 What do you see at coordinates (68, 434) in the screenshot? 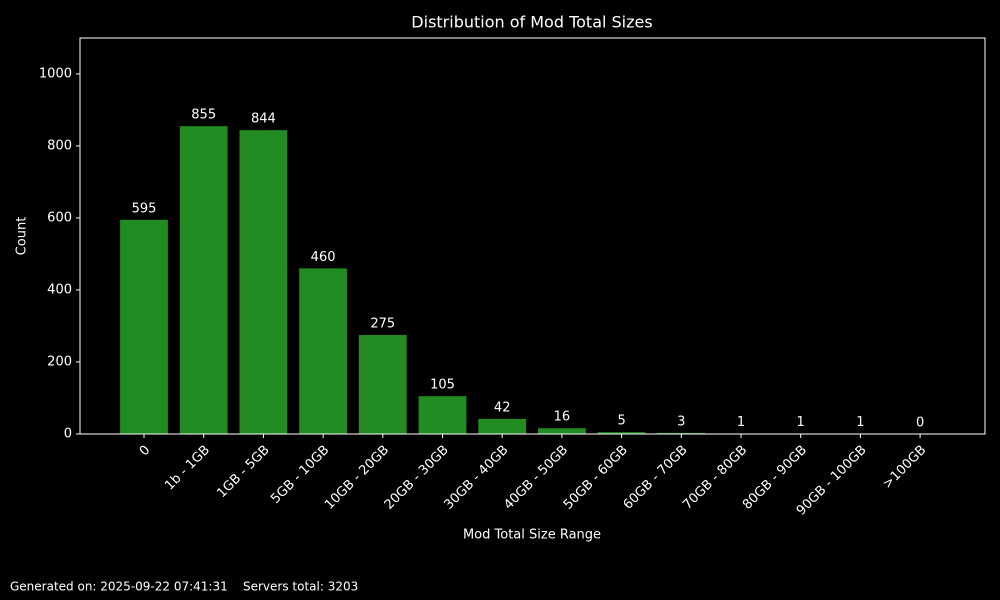
I see `y-tick-label: 0` at bounding box center [68, 434].